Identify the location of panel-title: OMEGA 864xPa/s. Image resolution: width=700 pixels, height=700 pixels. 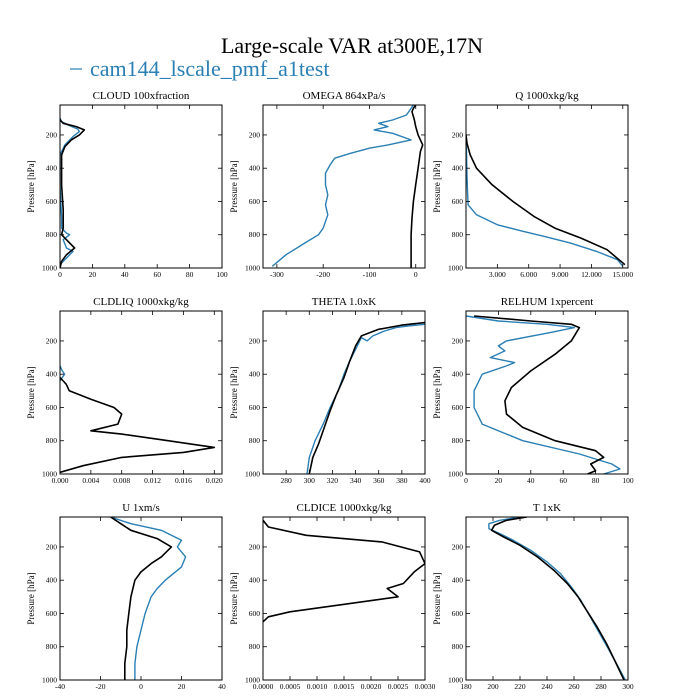
(344, 96).